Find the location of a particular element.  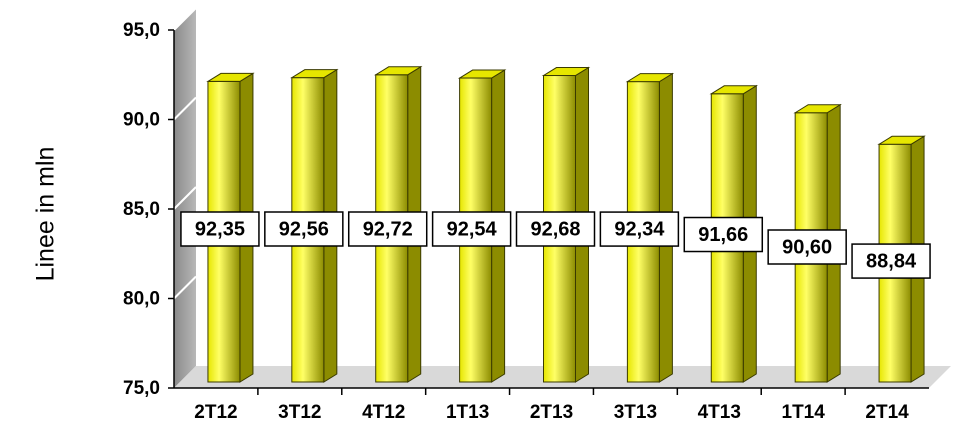

y-tick-labels: 75,0 80,0 85,0 90,0 95,0 is located at coordinates (141, 209).